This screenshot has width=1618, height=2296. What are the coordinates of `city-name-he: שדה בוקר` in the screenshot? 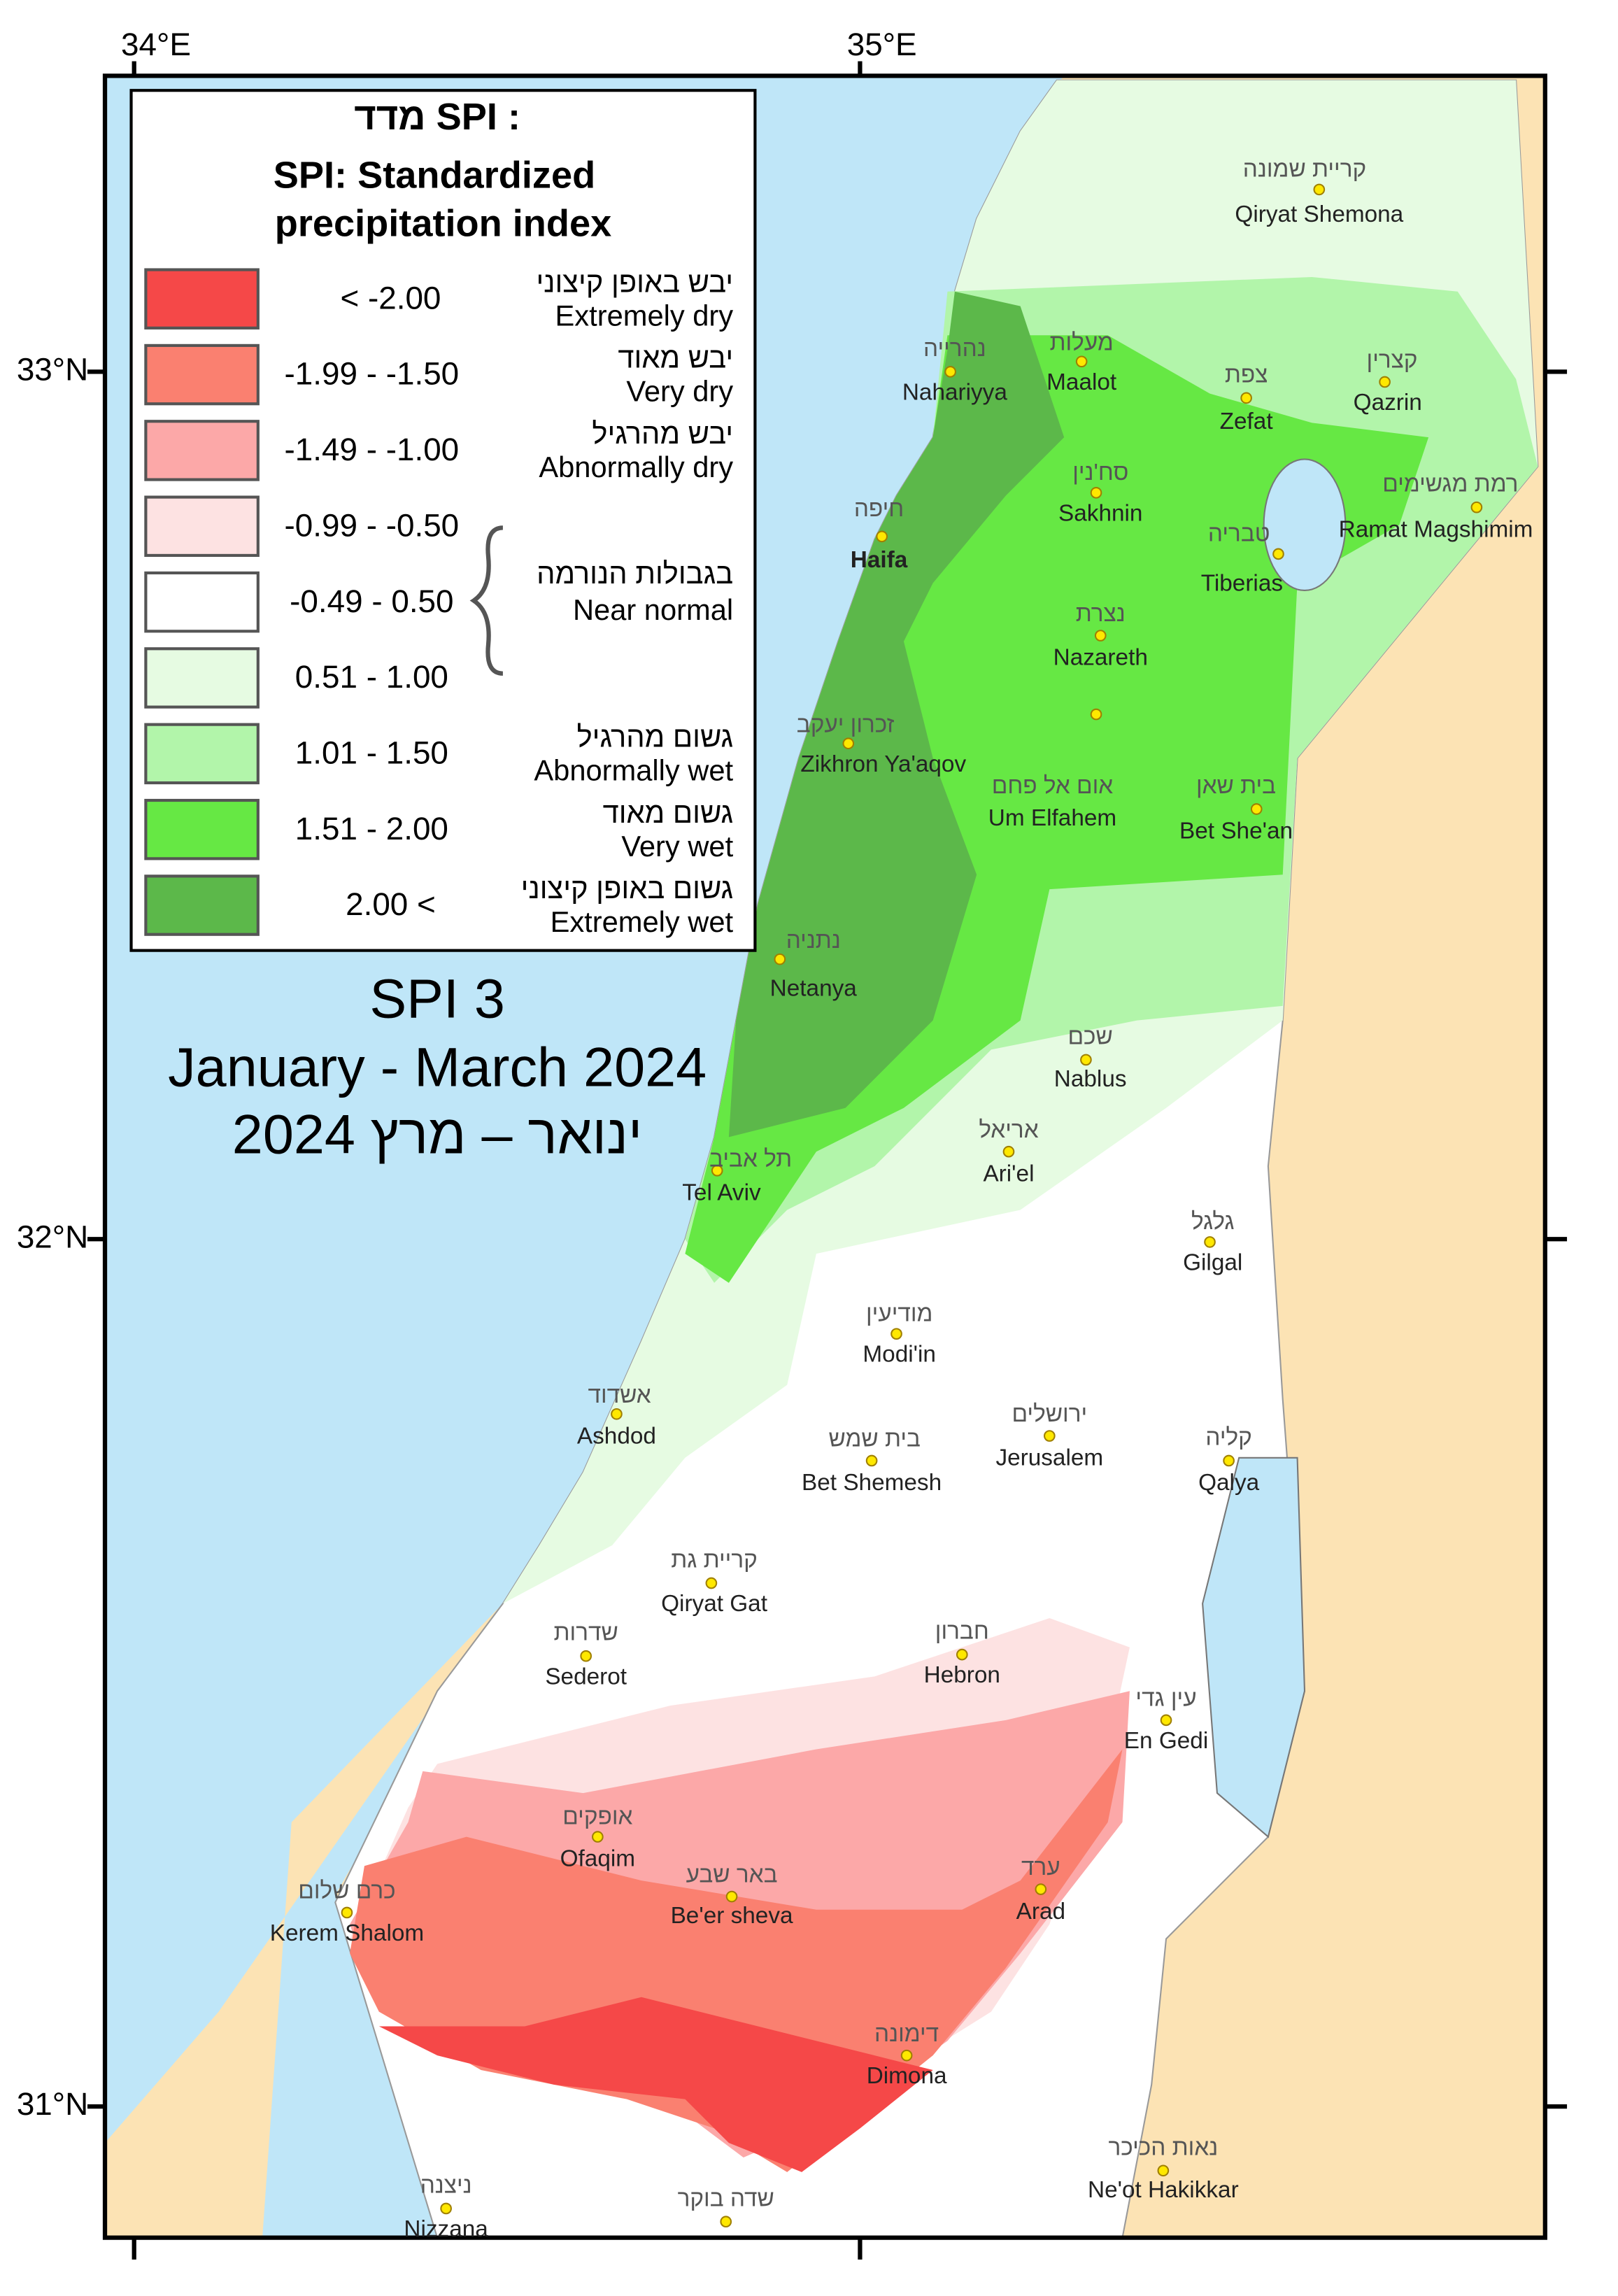 It's located at (726, 2198).